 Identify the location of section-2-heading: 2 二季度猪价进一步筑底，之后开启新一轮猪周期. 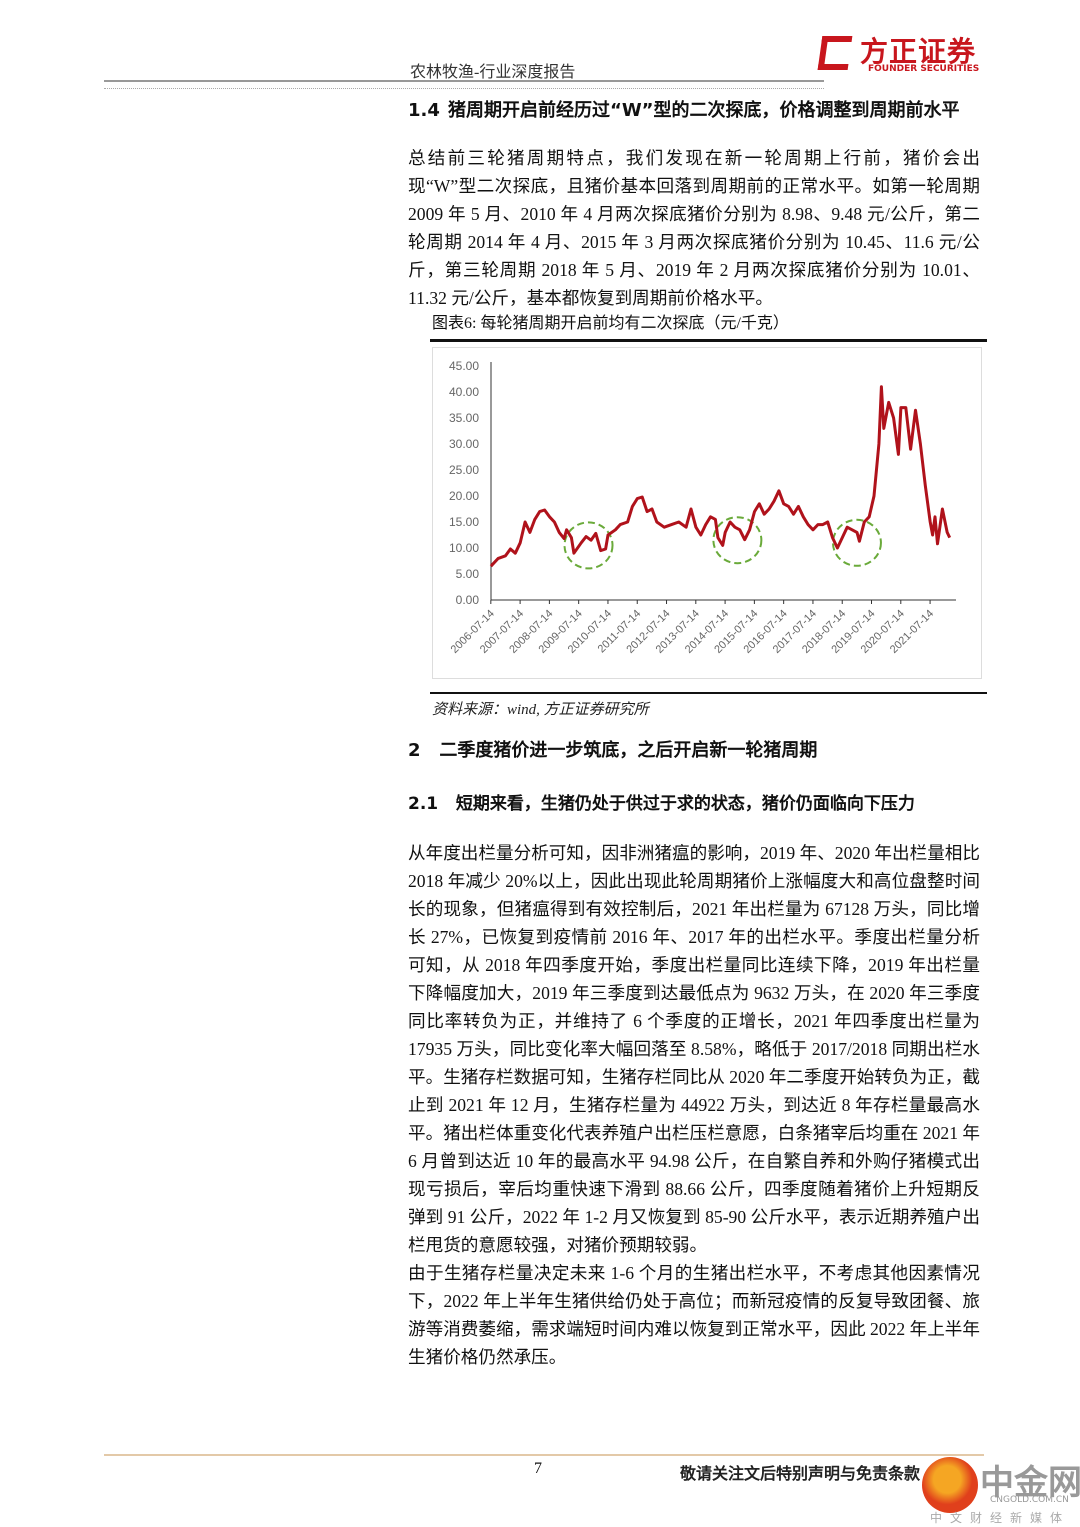
(694, 751).